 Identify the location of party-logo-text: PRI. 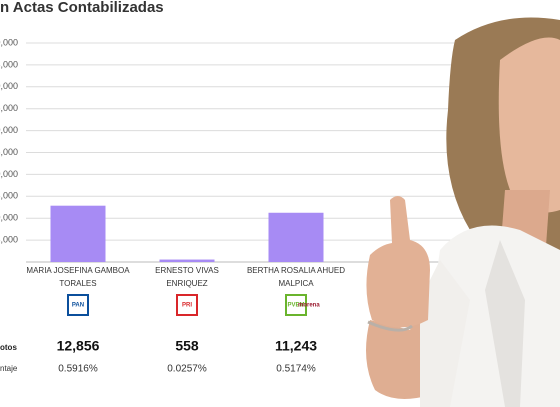
(187, 306).